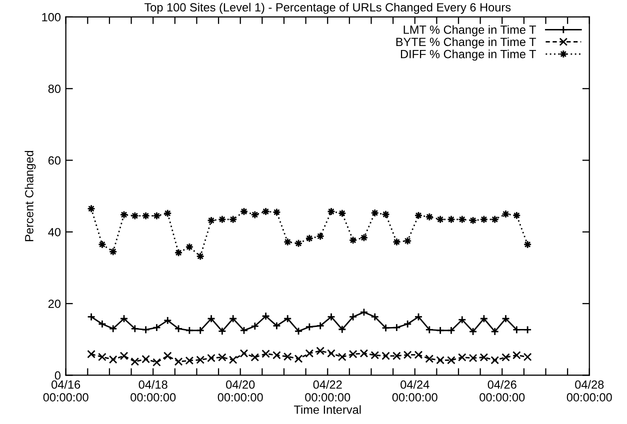 This screenshot has width=627, height=424. What do you see at coordinates (327, 409) in the screenshot?
I see `x-axis-title: Time Interval` at bounding box center [327, 409].